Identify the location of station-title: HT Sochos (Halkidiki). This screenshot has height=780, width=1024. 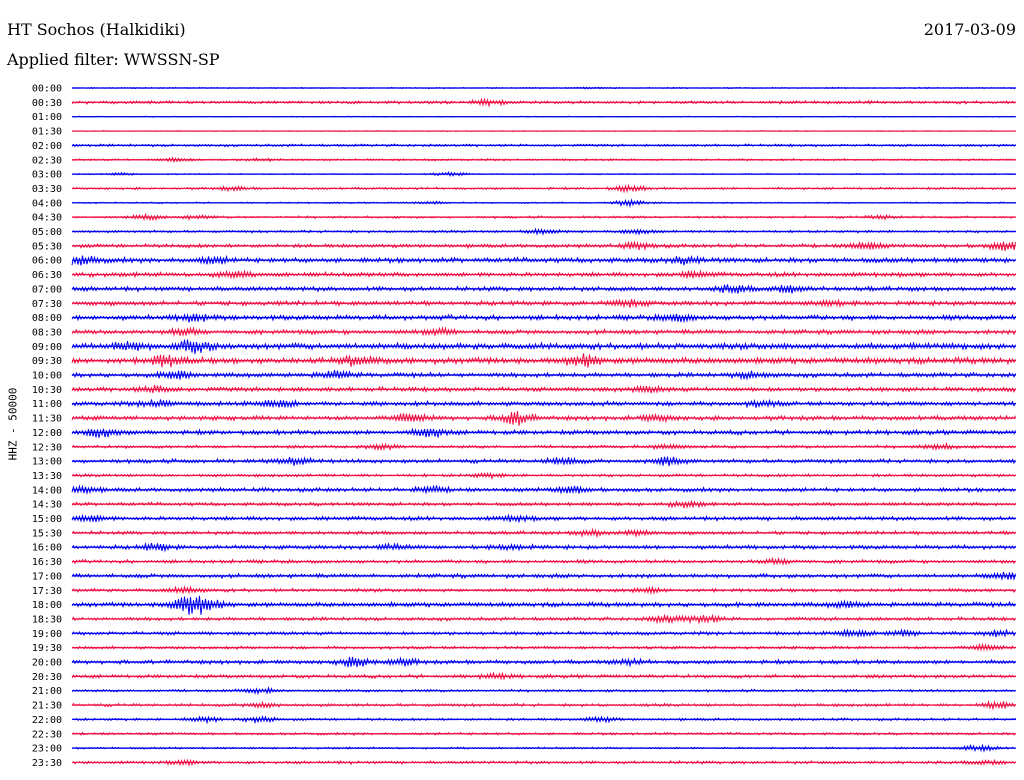
(96, 29).